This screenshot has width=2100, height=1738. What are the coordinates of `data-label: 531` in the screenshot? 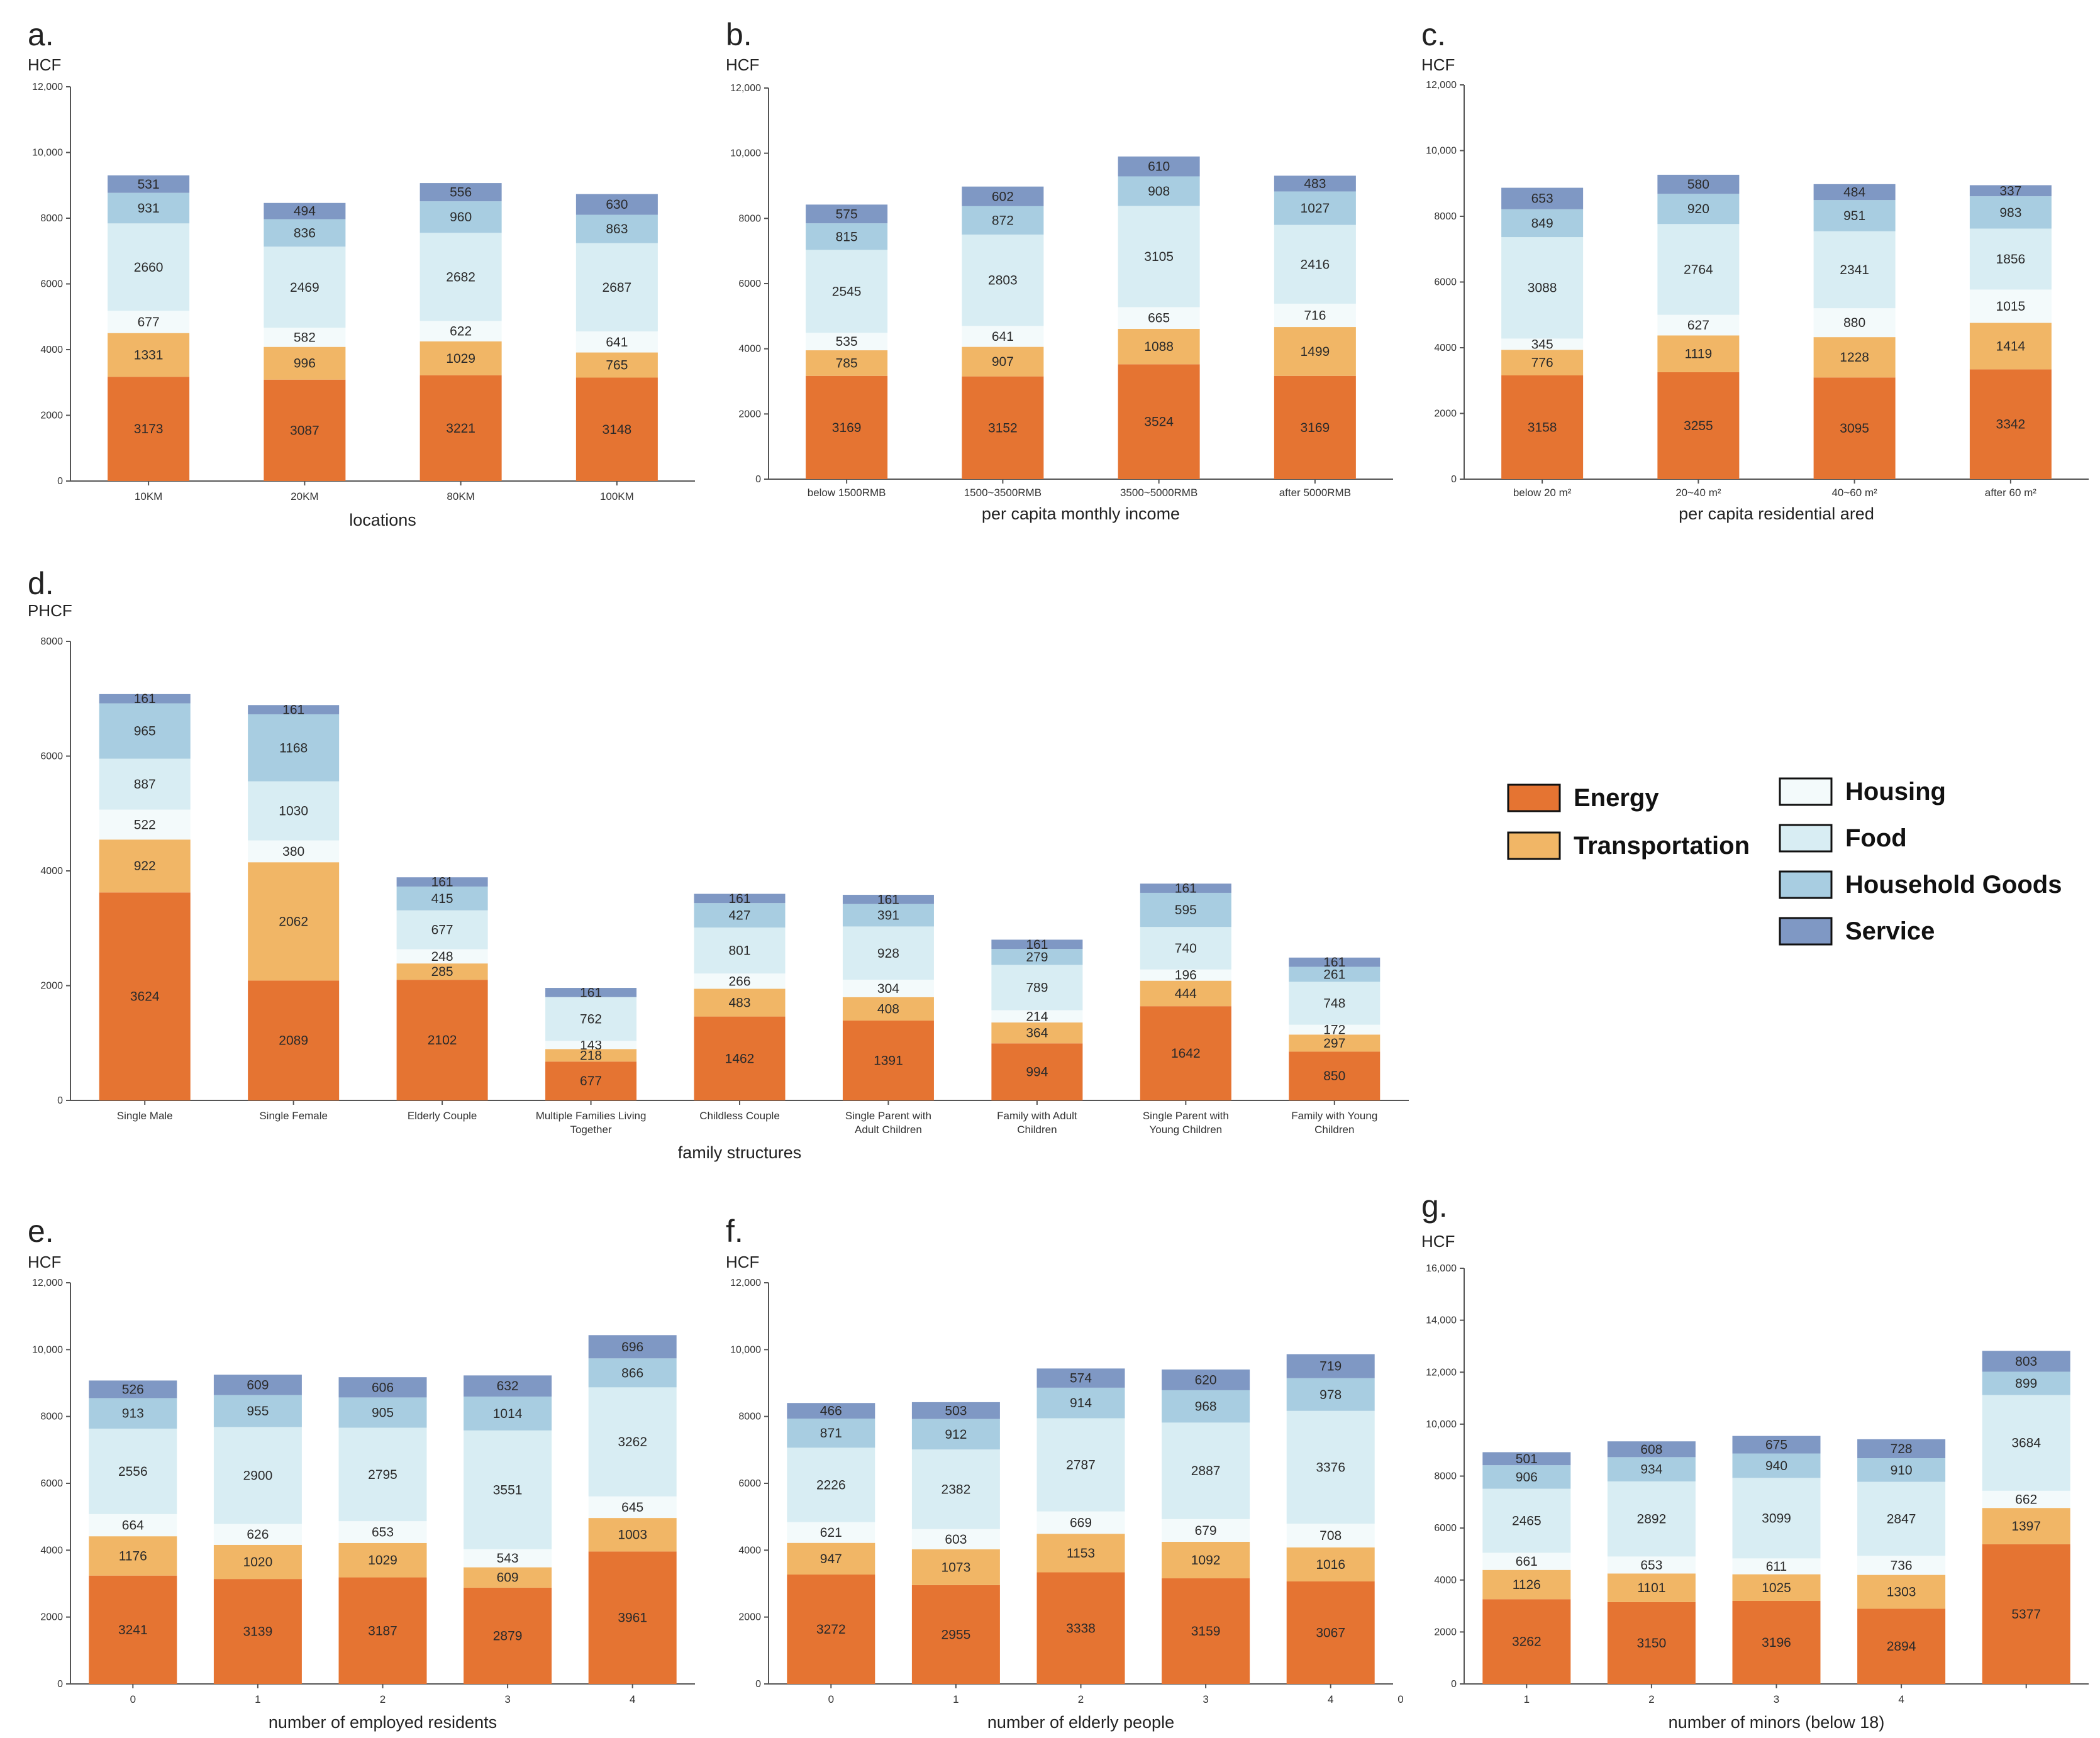 It's located at (149, 184).